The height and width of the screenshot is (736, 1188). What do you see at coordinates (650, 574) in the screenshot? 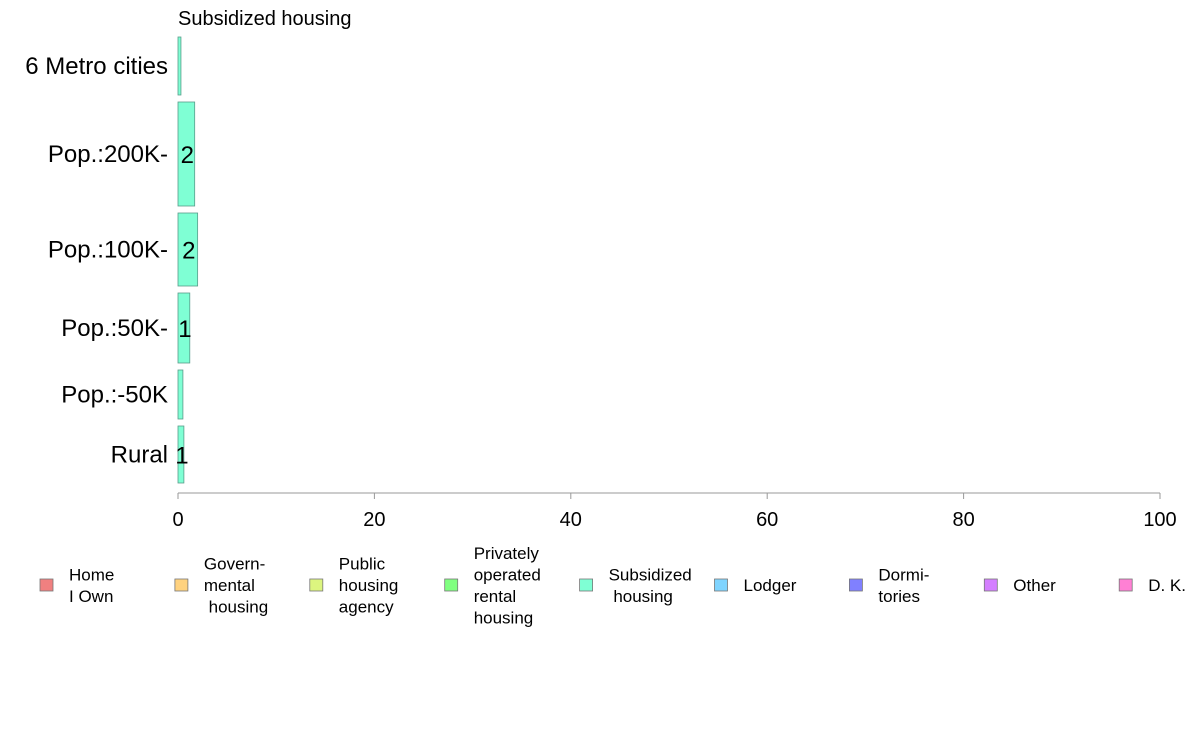
I see `legend-label: Subsidized` at bounding box center [650, 574].